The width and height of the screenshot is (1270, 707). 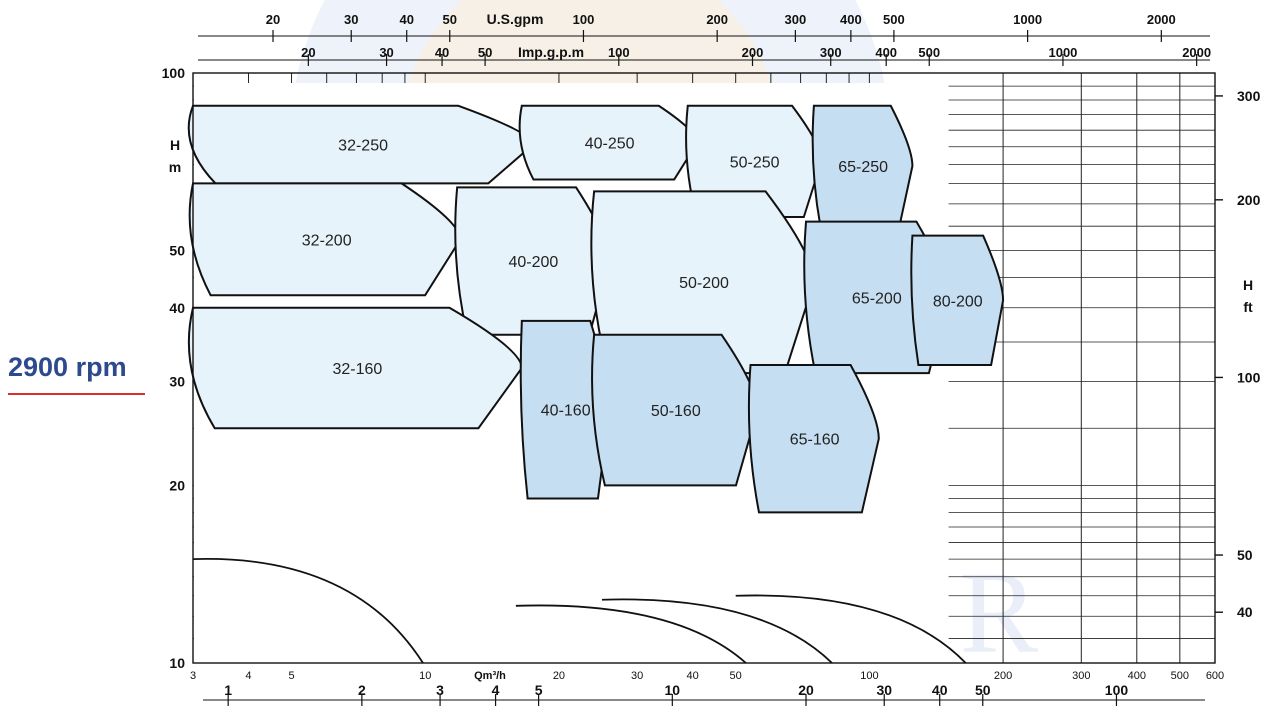 What do you see at coordinates (619, 52) in the screenshot?
I see `x-top-imp-tick-label: 100` at bounding box center [619, 52].